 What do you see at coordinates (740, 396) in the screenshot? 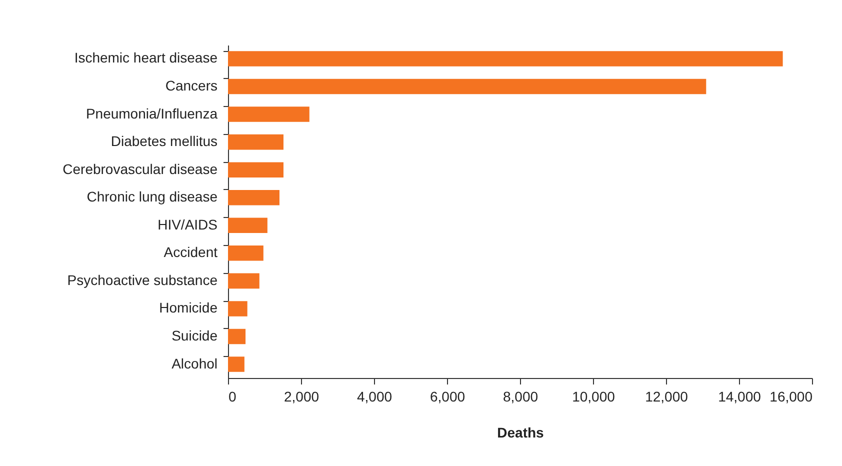
I see `x-tick-label: 14,000` at bounding box center [740, 396].